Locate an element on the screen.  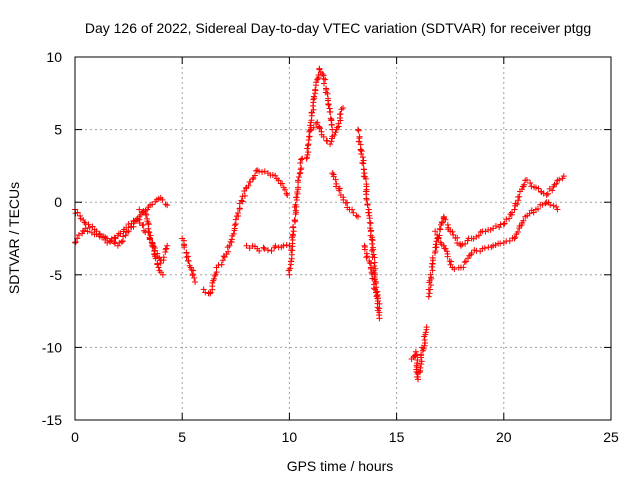
x-tick-label: 15 is located at coordinates (397, 437).